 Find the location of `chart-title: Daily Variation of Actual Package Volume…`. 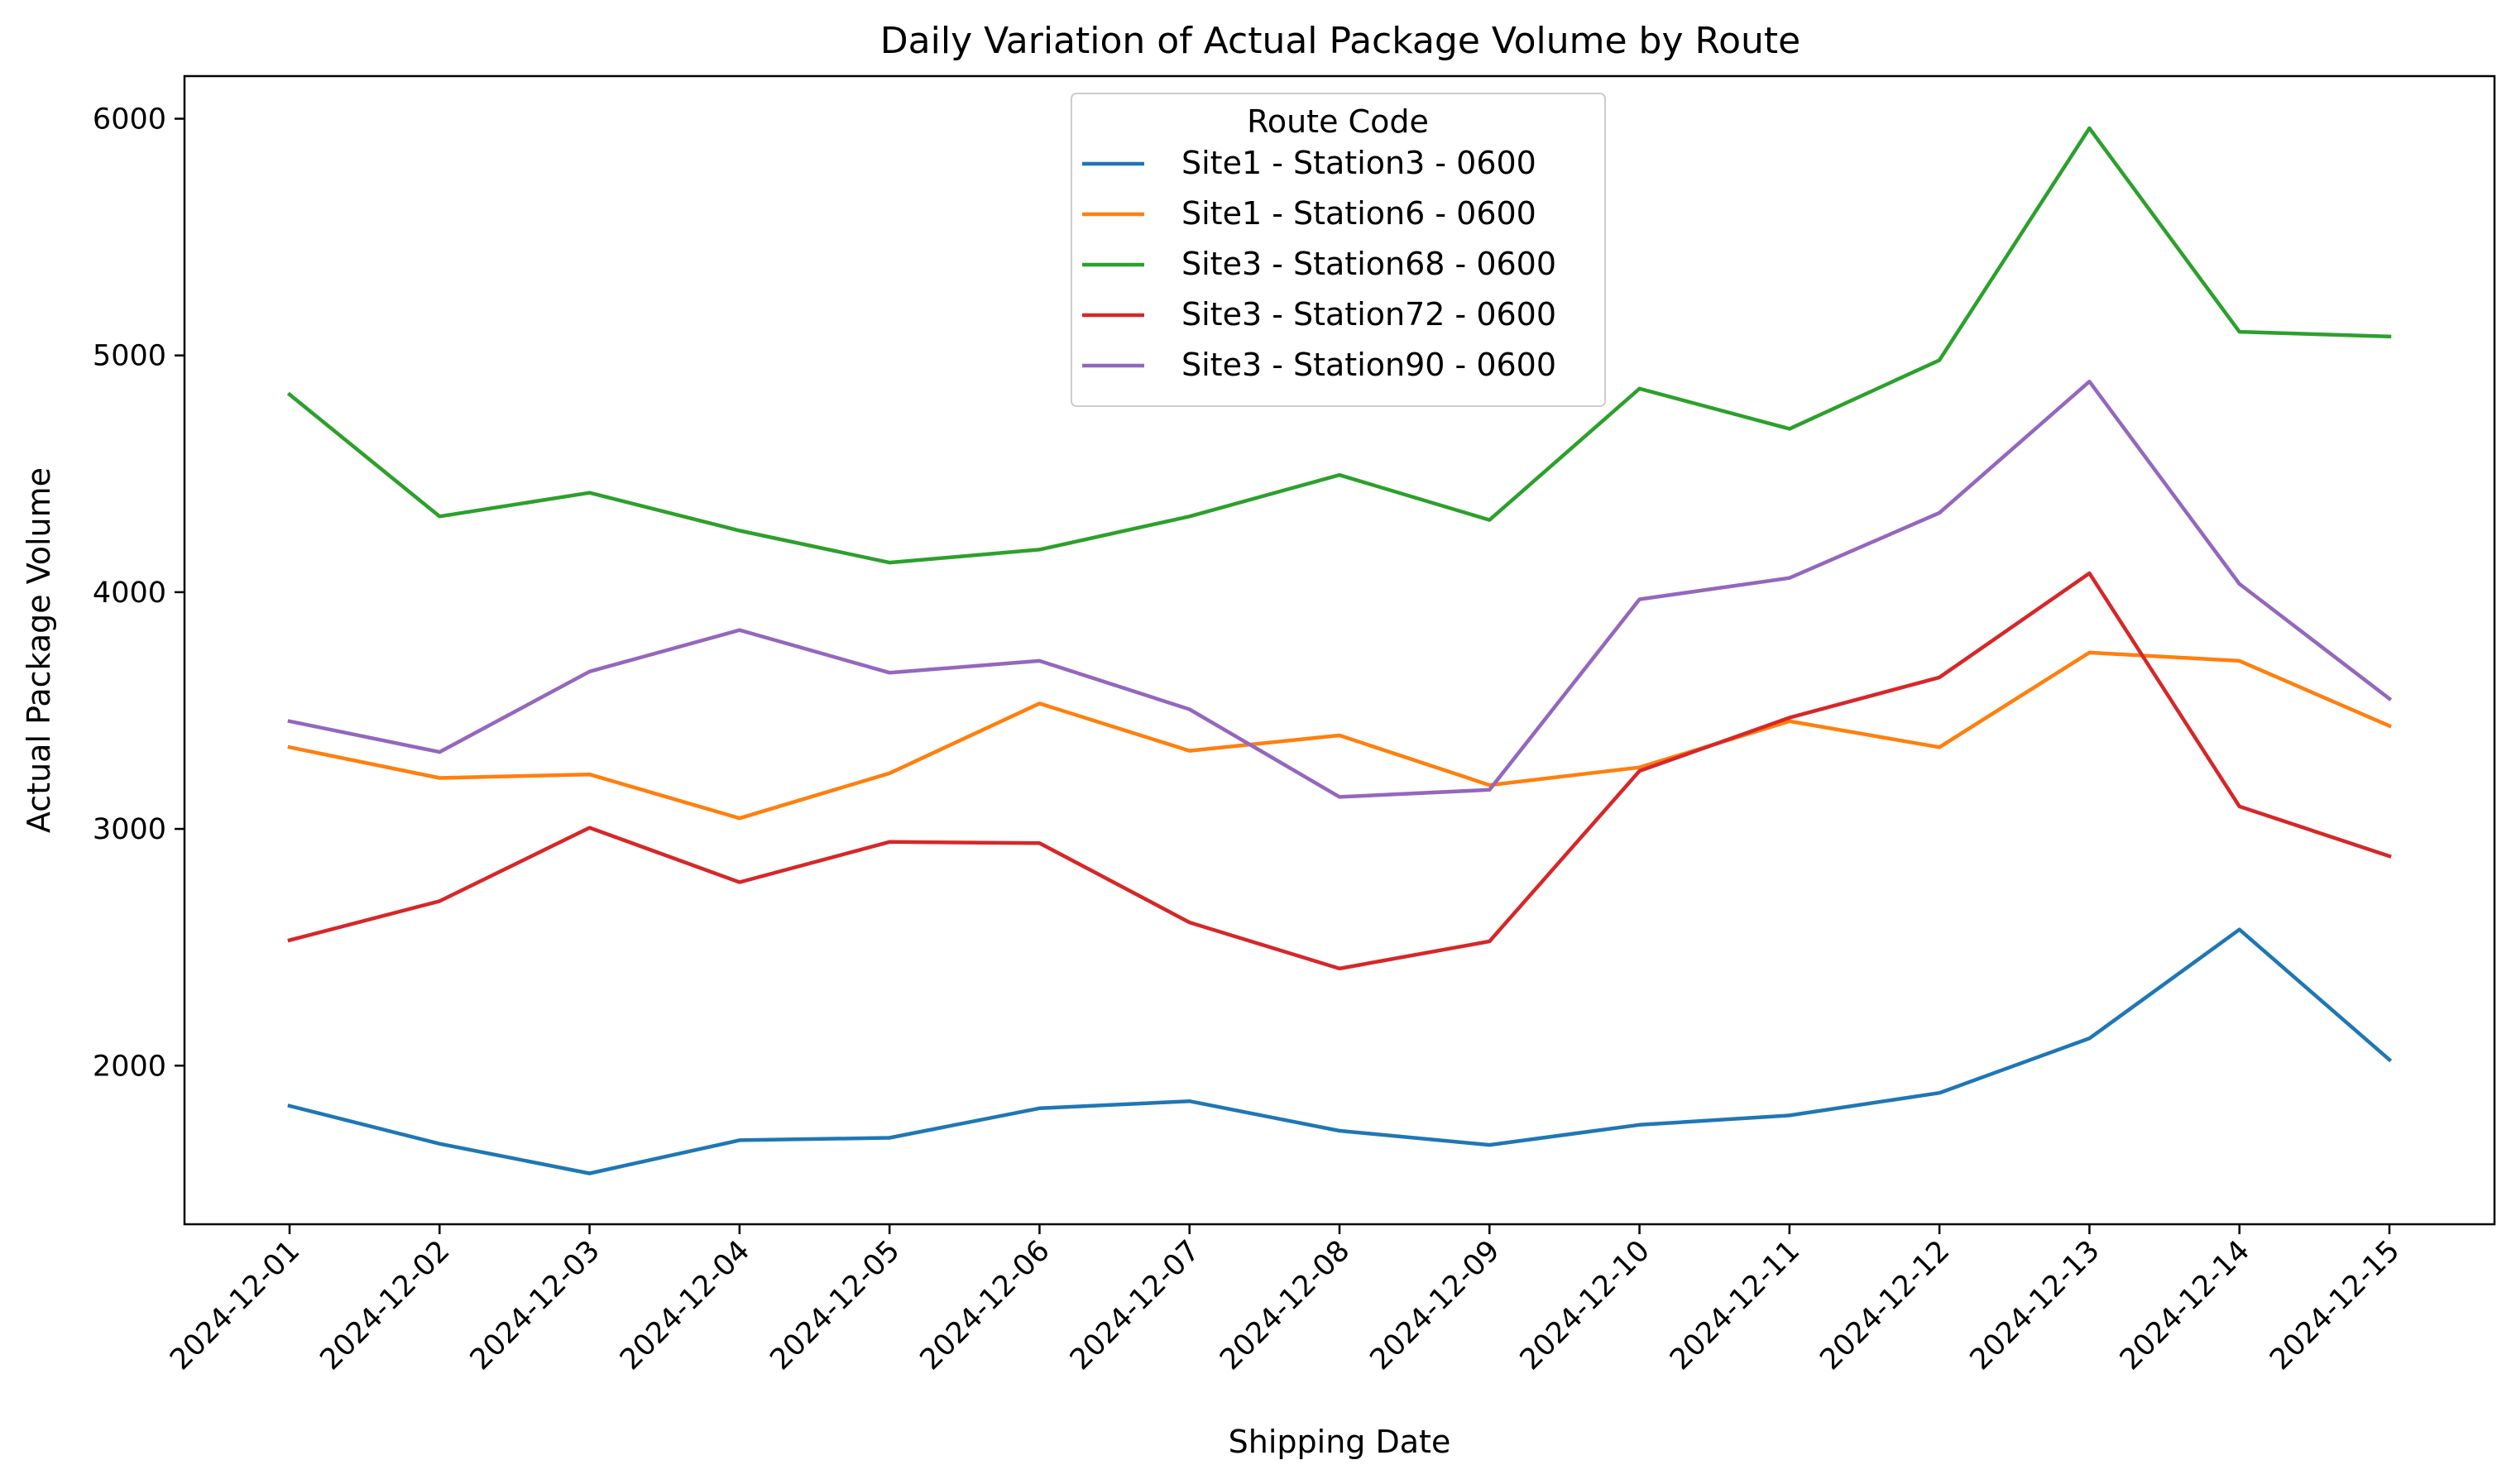

chart-title: Daily Variation of Actual Package Volume… is located at coordinates (1340, 41).